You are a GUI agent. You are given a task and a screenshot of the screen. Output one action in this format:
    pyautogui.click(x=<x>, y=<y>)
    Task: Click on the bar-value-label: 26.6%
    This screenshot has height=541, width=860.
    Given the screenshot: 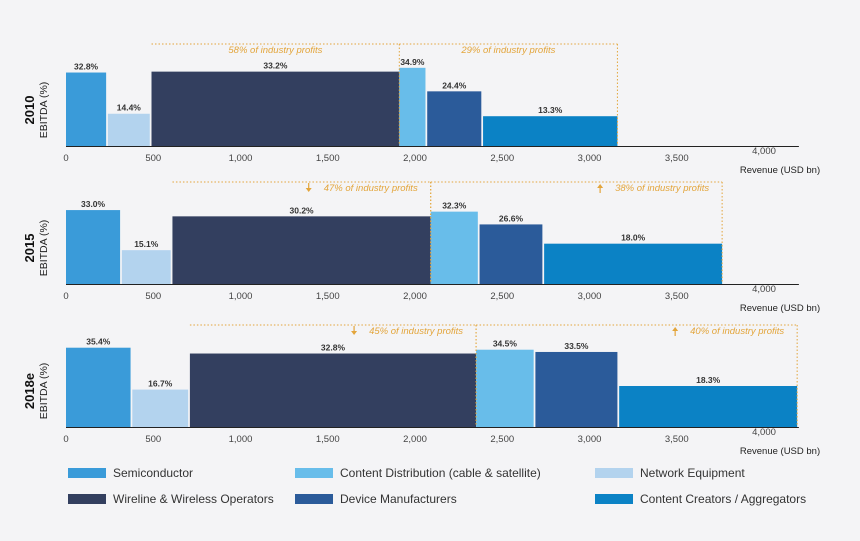 What is the action you would take?
    pyautogui.click(x=511, y=218)
    